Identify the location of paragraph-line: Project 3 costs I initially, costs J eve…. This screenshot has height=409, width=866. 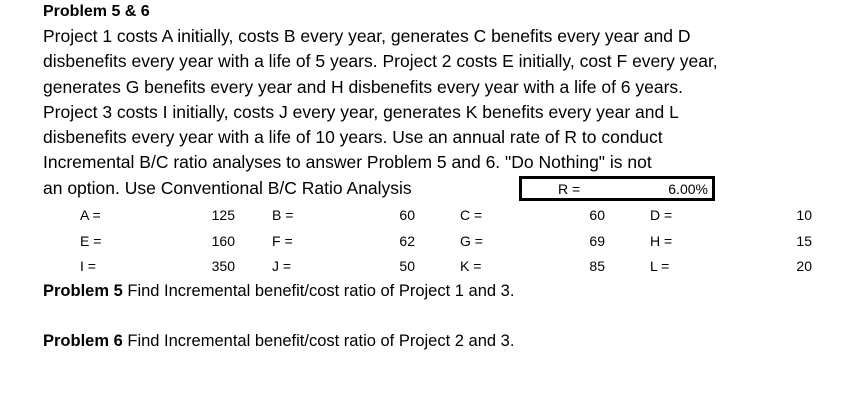
(361, 111).